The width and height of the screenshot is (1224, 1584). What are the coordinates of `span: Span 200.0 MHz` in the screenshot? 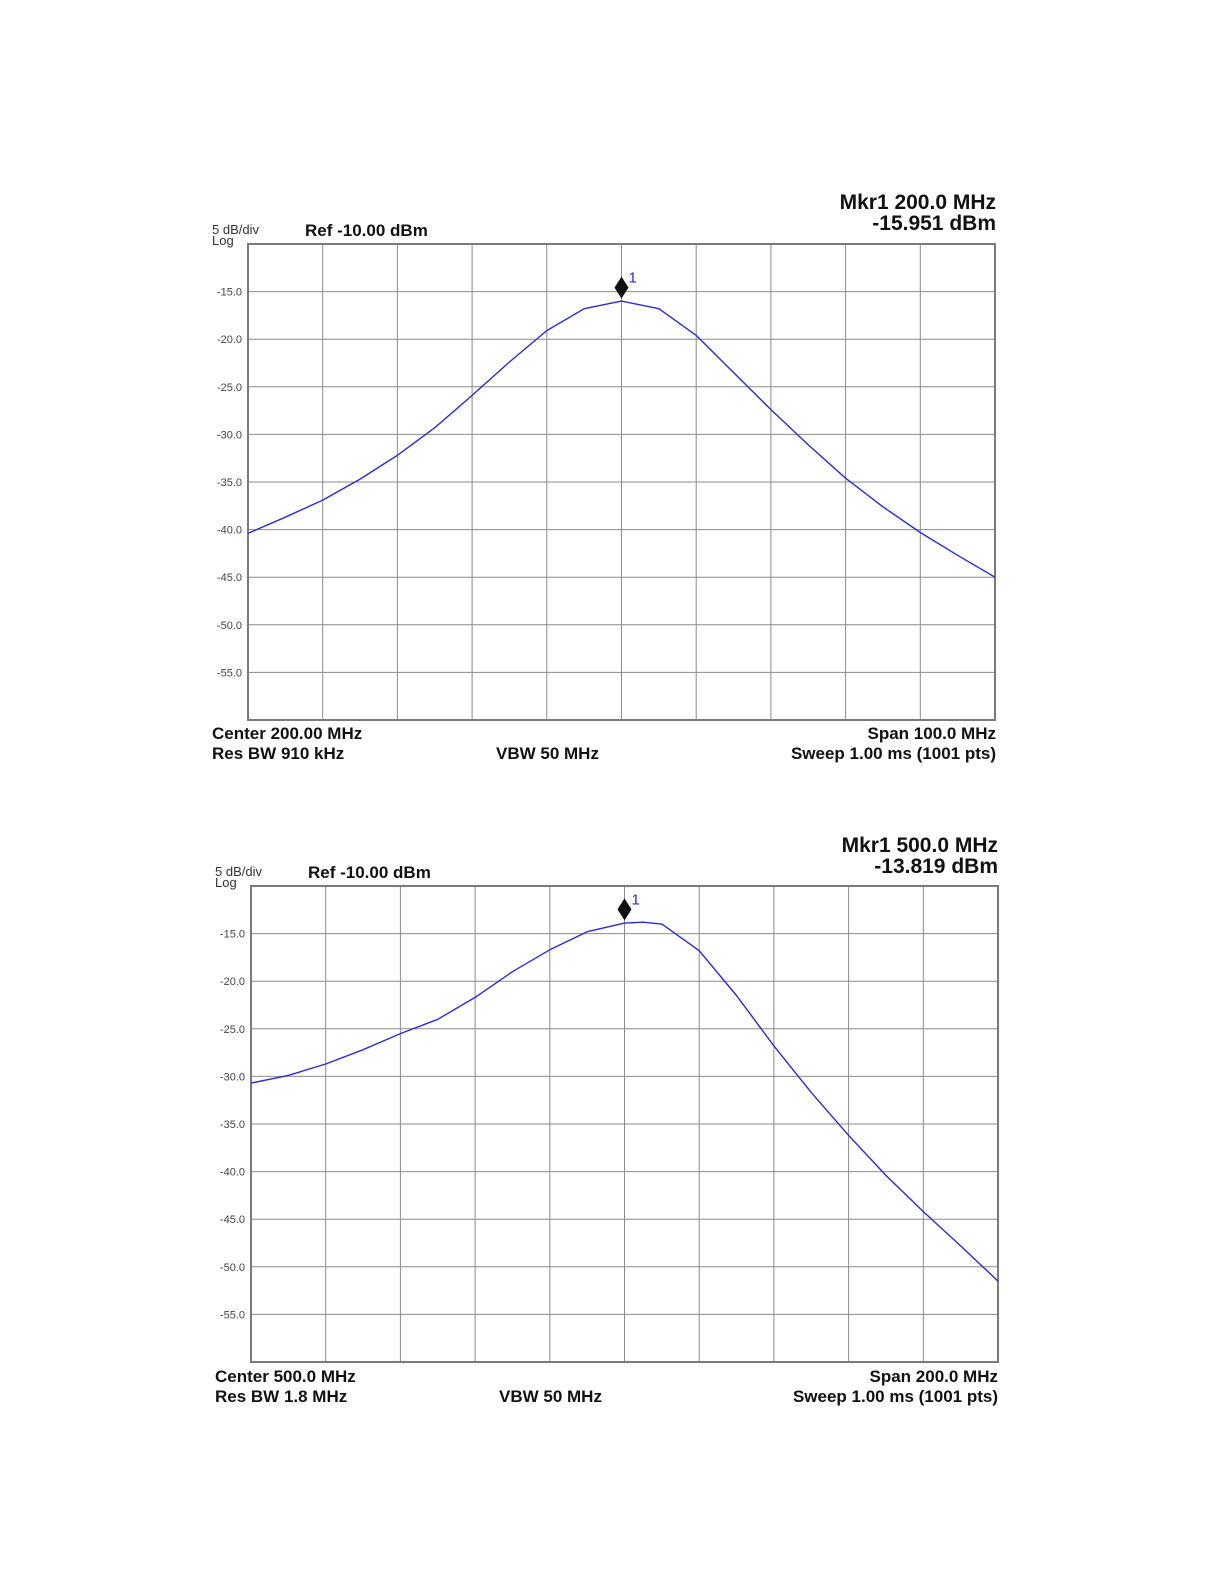 It's located at (934, 1376).